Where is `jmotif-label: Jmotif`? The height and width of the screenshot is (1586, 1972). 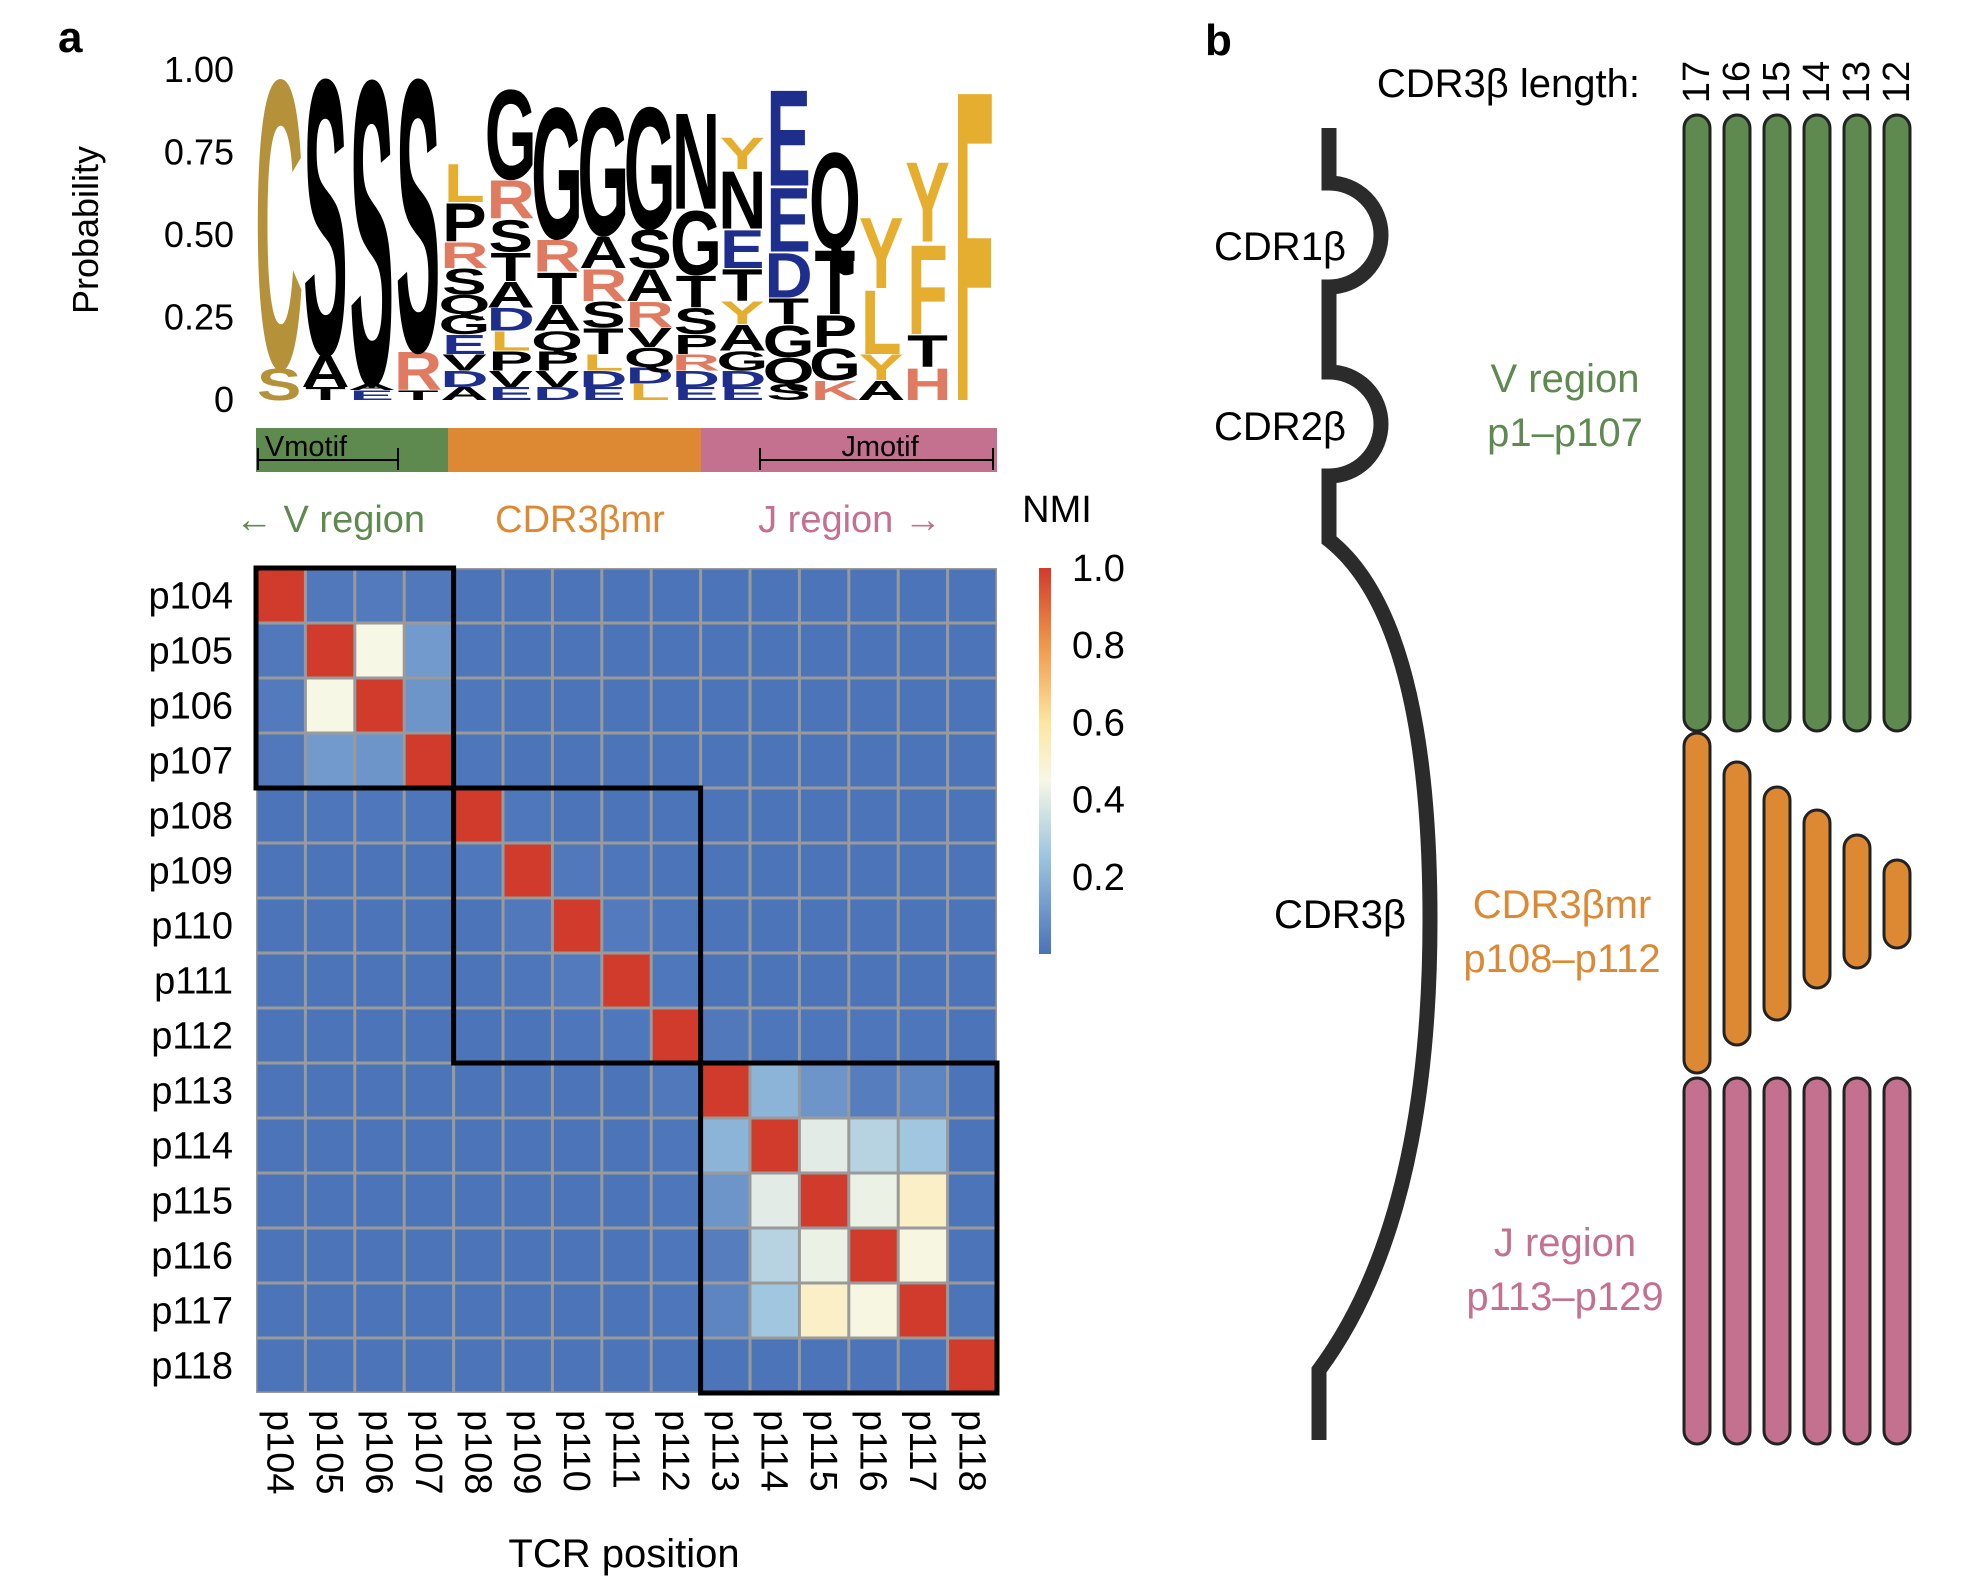
jmotif-label: Jmotif is located at coordinates (880, 447).